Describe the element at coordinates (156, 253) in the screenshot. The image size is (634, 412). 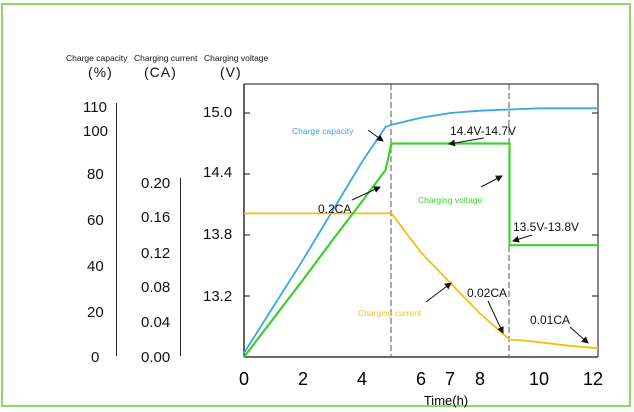
I see `current-tick-012: 0.12` at that location.